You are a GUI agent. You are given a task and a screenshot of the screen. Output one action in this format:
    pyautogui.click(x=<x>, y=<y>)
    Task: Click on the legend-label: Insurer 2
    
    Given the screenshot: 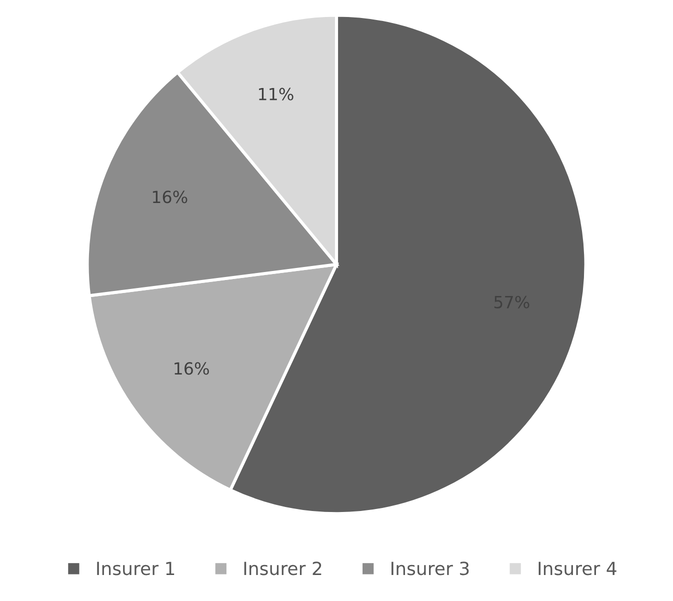 What is the action you would take?
    pyautogui.click(x=283, y=569)
    